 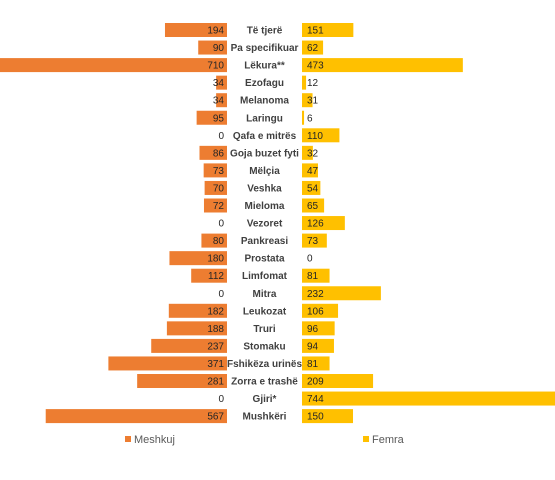 I want to click on value-label-femra-9: 54, so click(x=313, y=188).